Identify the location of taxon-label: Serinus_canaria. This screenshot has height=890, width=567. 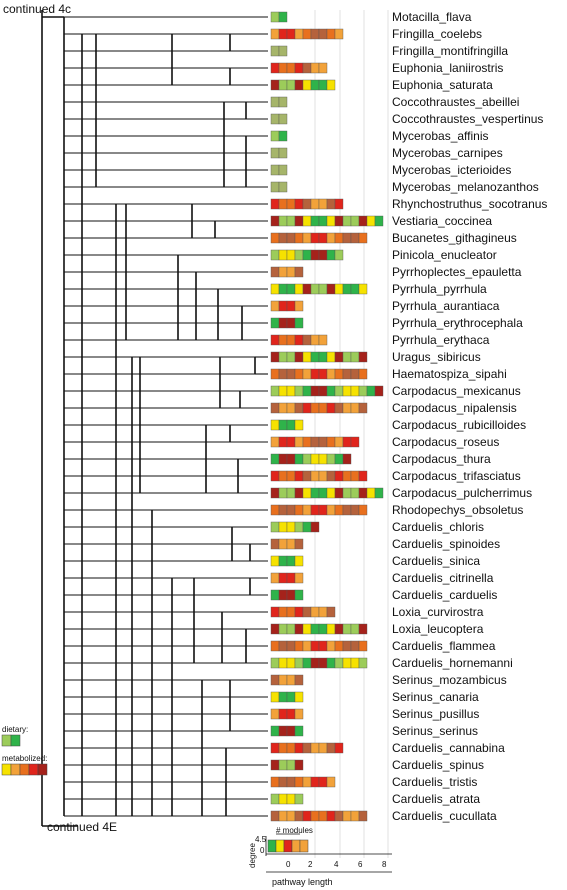
(435, 697).